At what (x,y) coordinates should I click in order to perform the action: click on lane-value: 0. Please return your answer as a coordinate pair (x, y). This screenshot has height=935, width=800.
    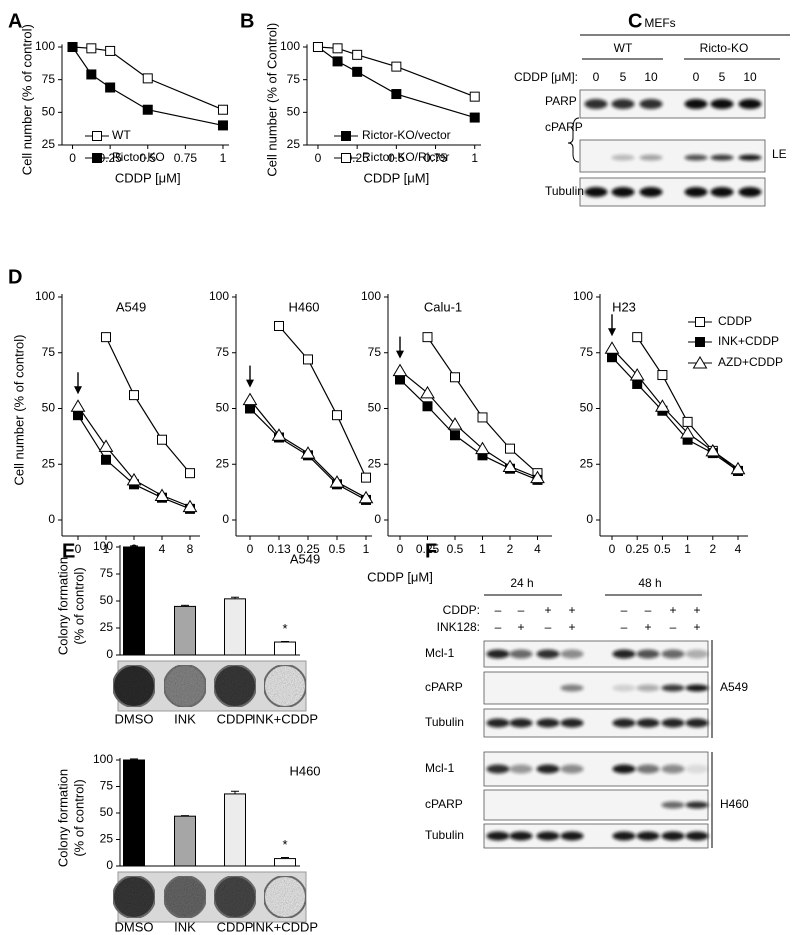
    Looking at the image, I should click on (696, 77).